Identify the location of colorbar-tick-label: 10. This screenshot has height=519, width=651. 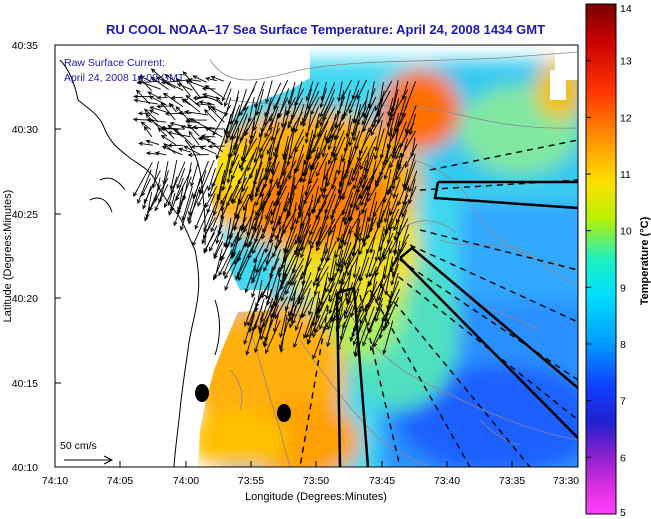
(626, 232).